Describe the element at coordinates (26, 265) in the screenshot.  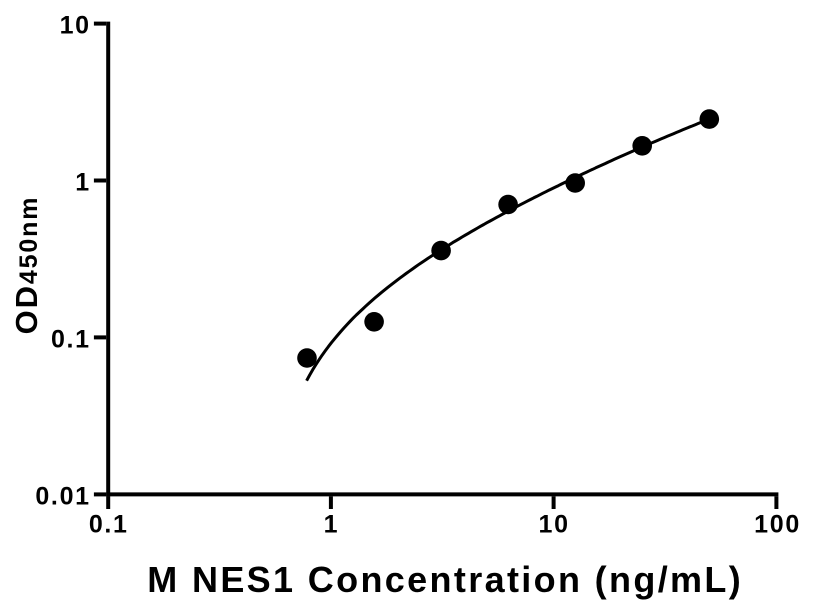
I see `svg-text: OD450nm` at that location.